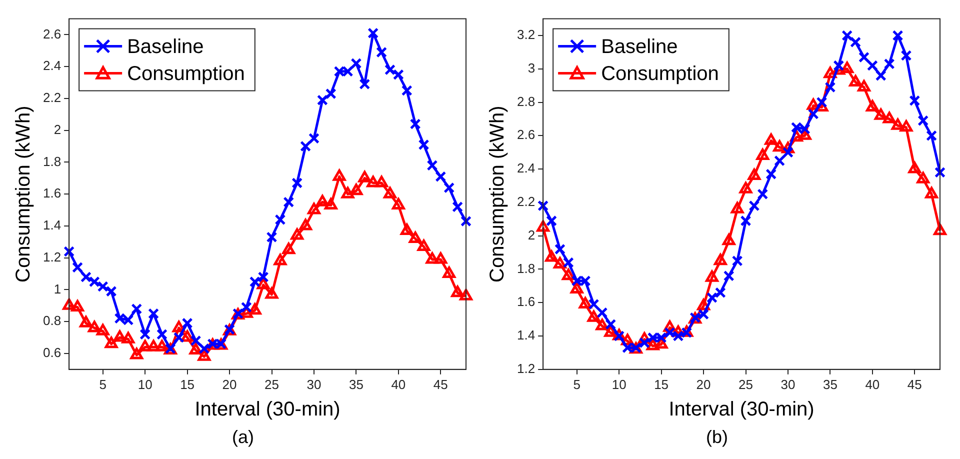 This screenshot has width=960, height=459. I want to click on y-tick-label: 2.6, so click(526, 134).